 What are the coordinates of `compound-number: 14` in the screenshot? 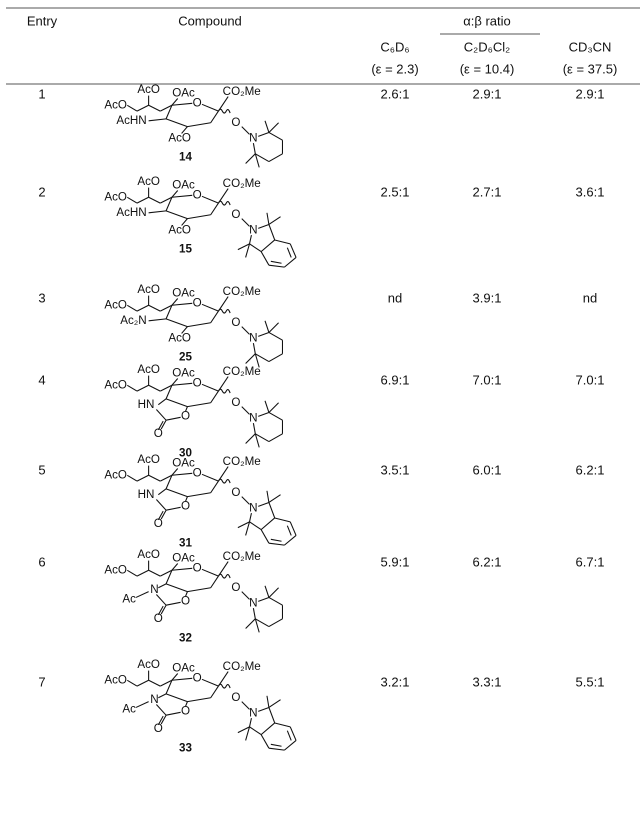 It's located at (185, 157).